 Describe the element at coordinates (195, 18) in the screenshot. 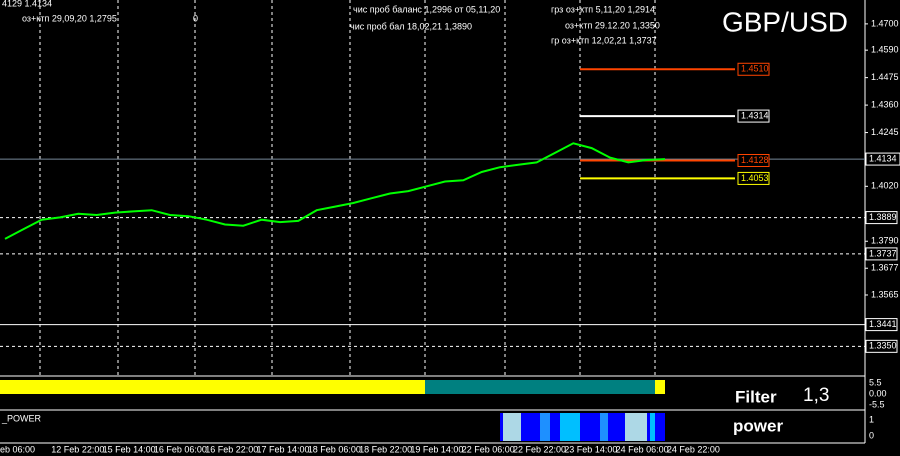

I see `annotation: 0` at that location.